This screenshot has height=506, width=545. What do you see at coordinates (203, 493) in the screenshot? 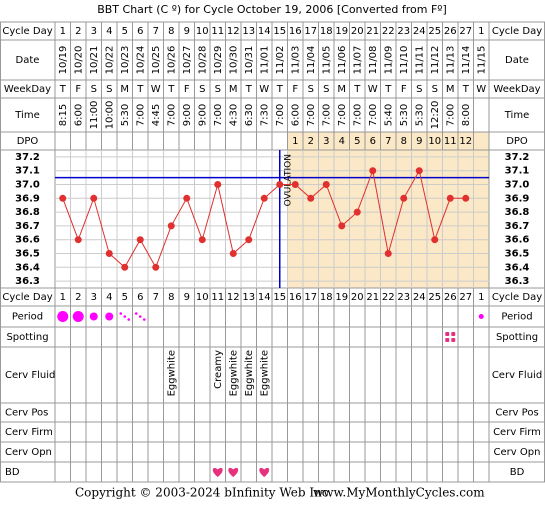
I see `footer-copyright: Copyright © 2003-2024 bInfinity Web Inc.` at bounding box center [203, 493].